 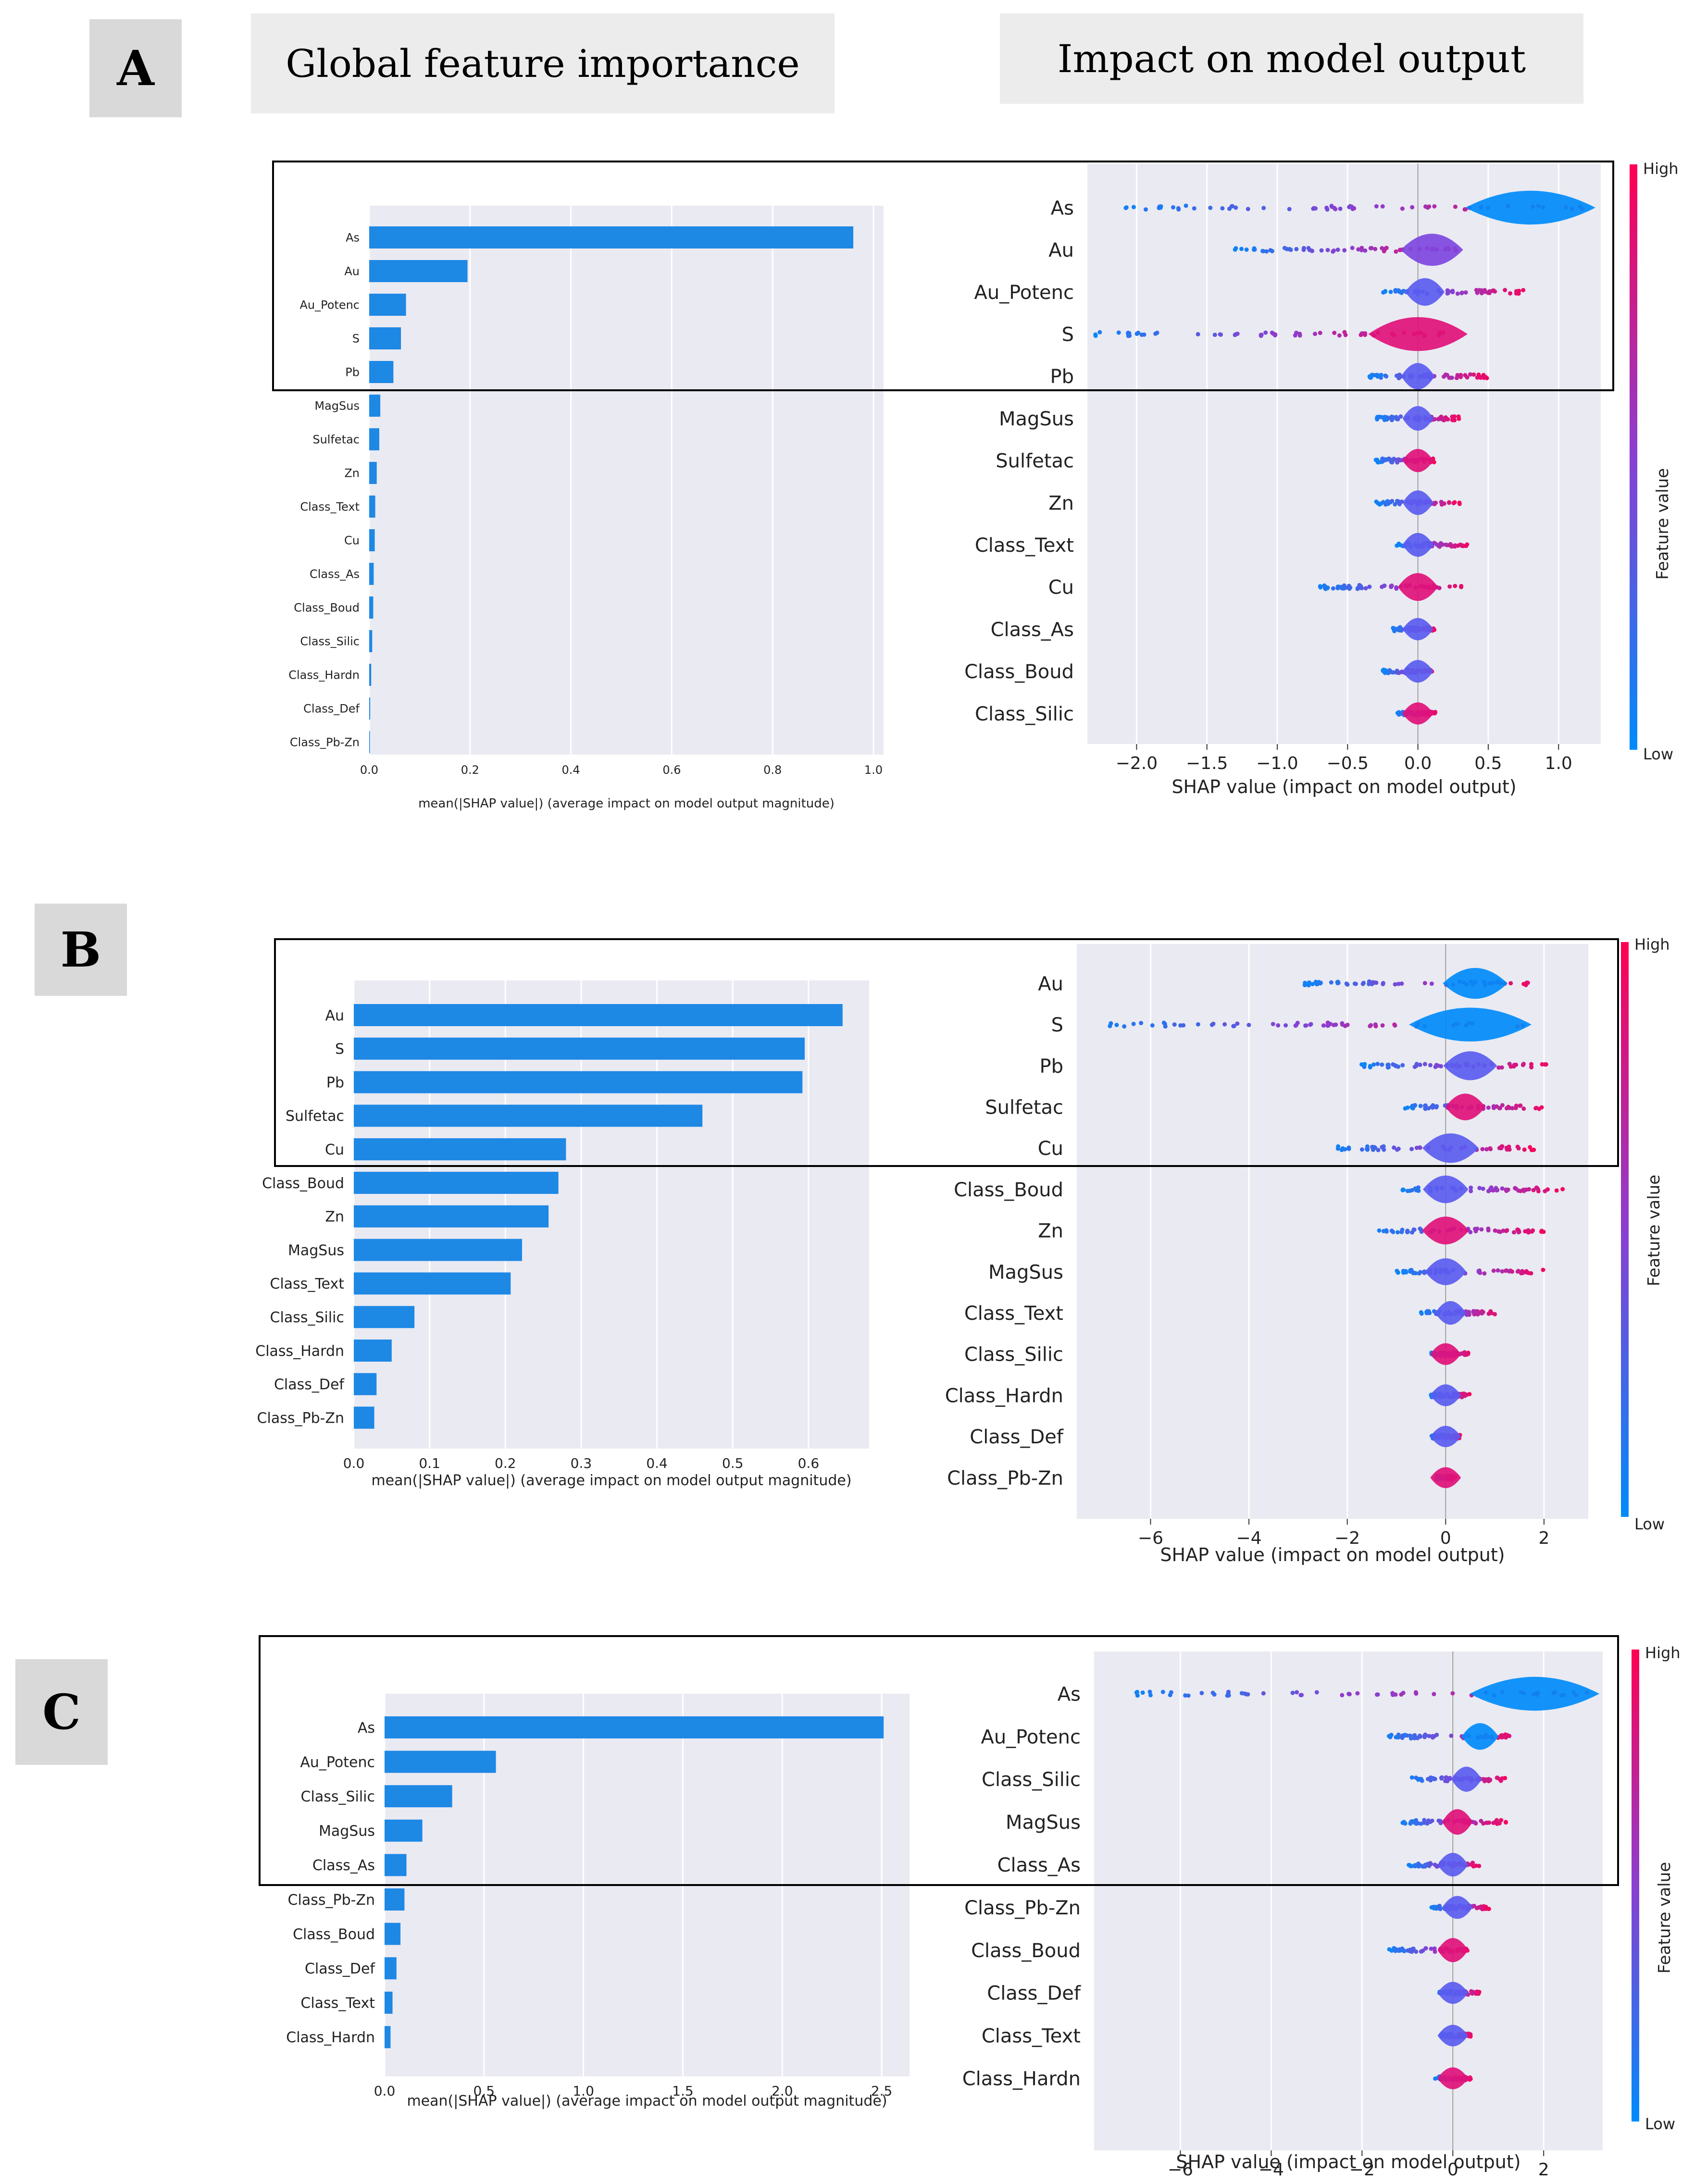 I want to click on bar-label-class-def: Class_Def, so click(x=340, y=1969).